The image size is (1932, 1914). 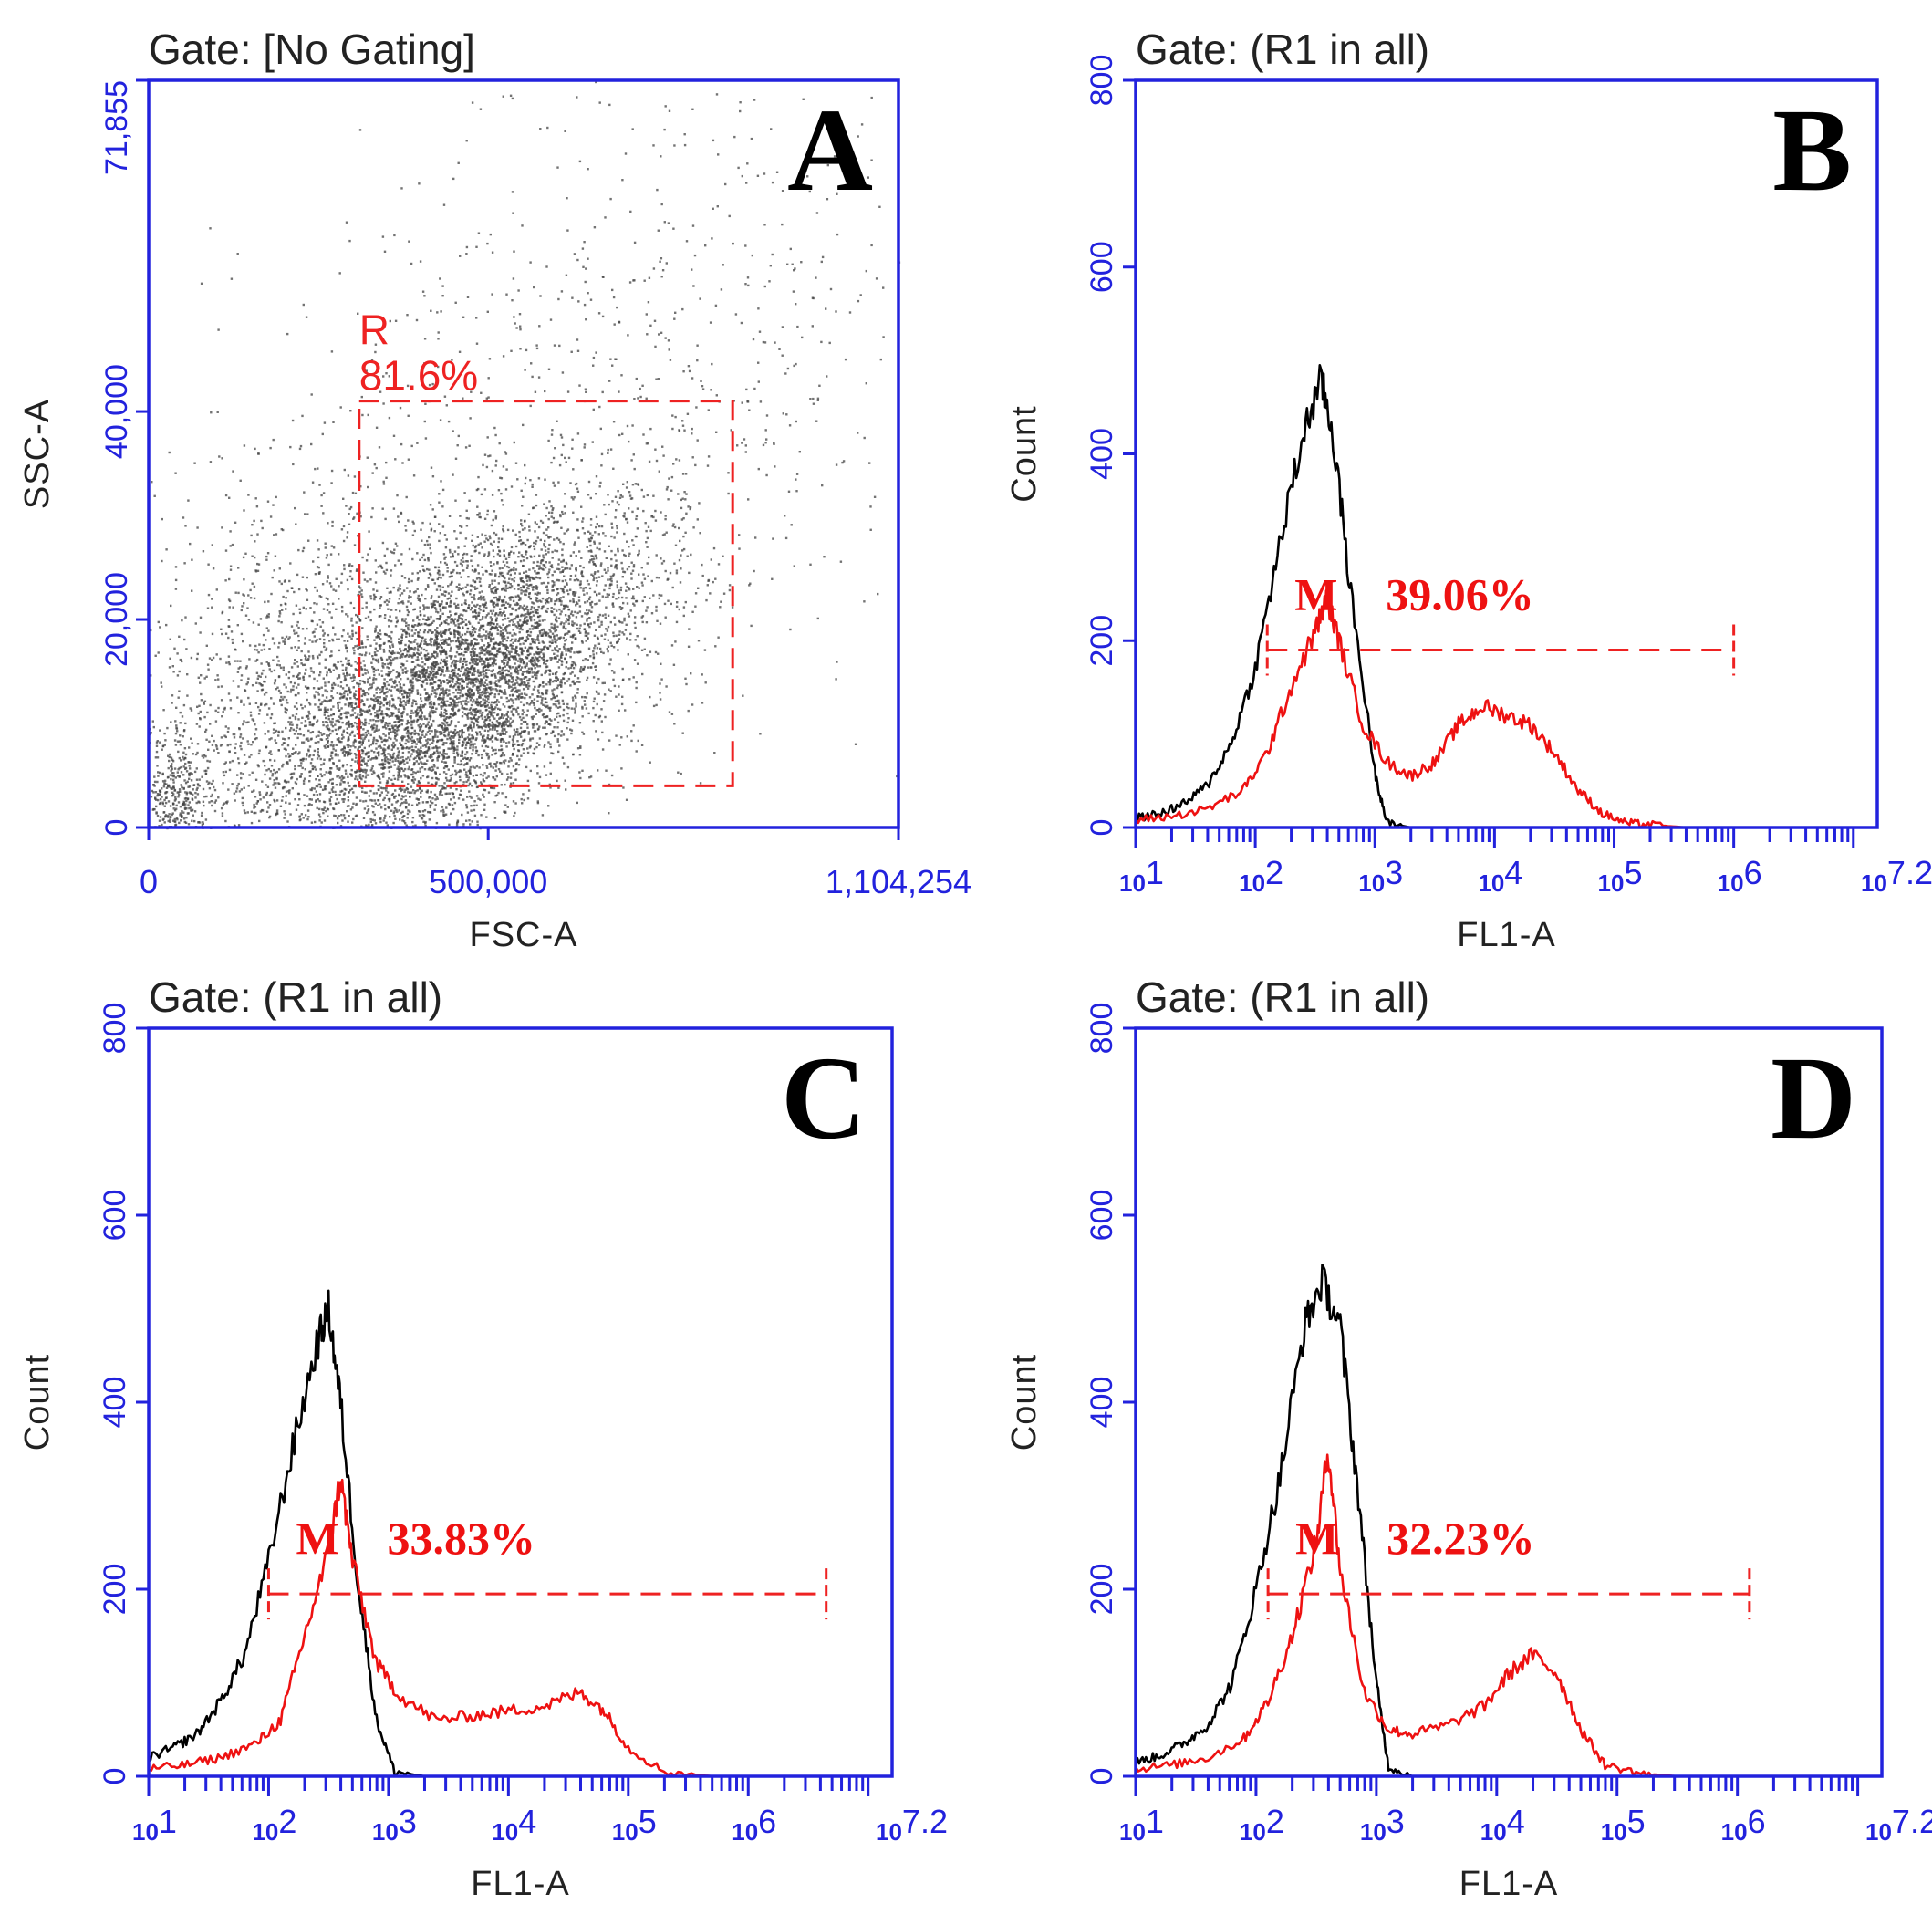 What do you see at coordinates (546, 593) in the screenshot?
I see `gate-region-r` at bounding box center [546, 593].